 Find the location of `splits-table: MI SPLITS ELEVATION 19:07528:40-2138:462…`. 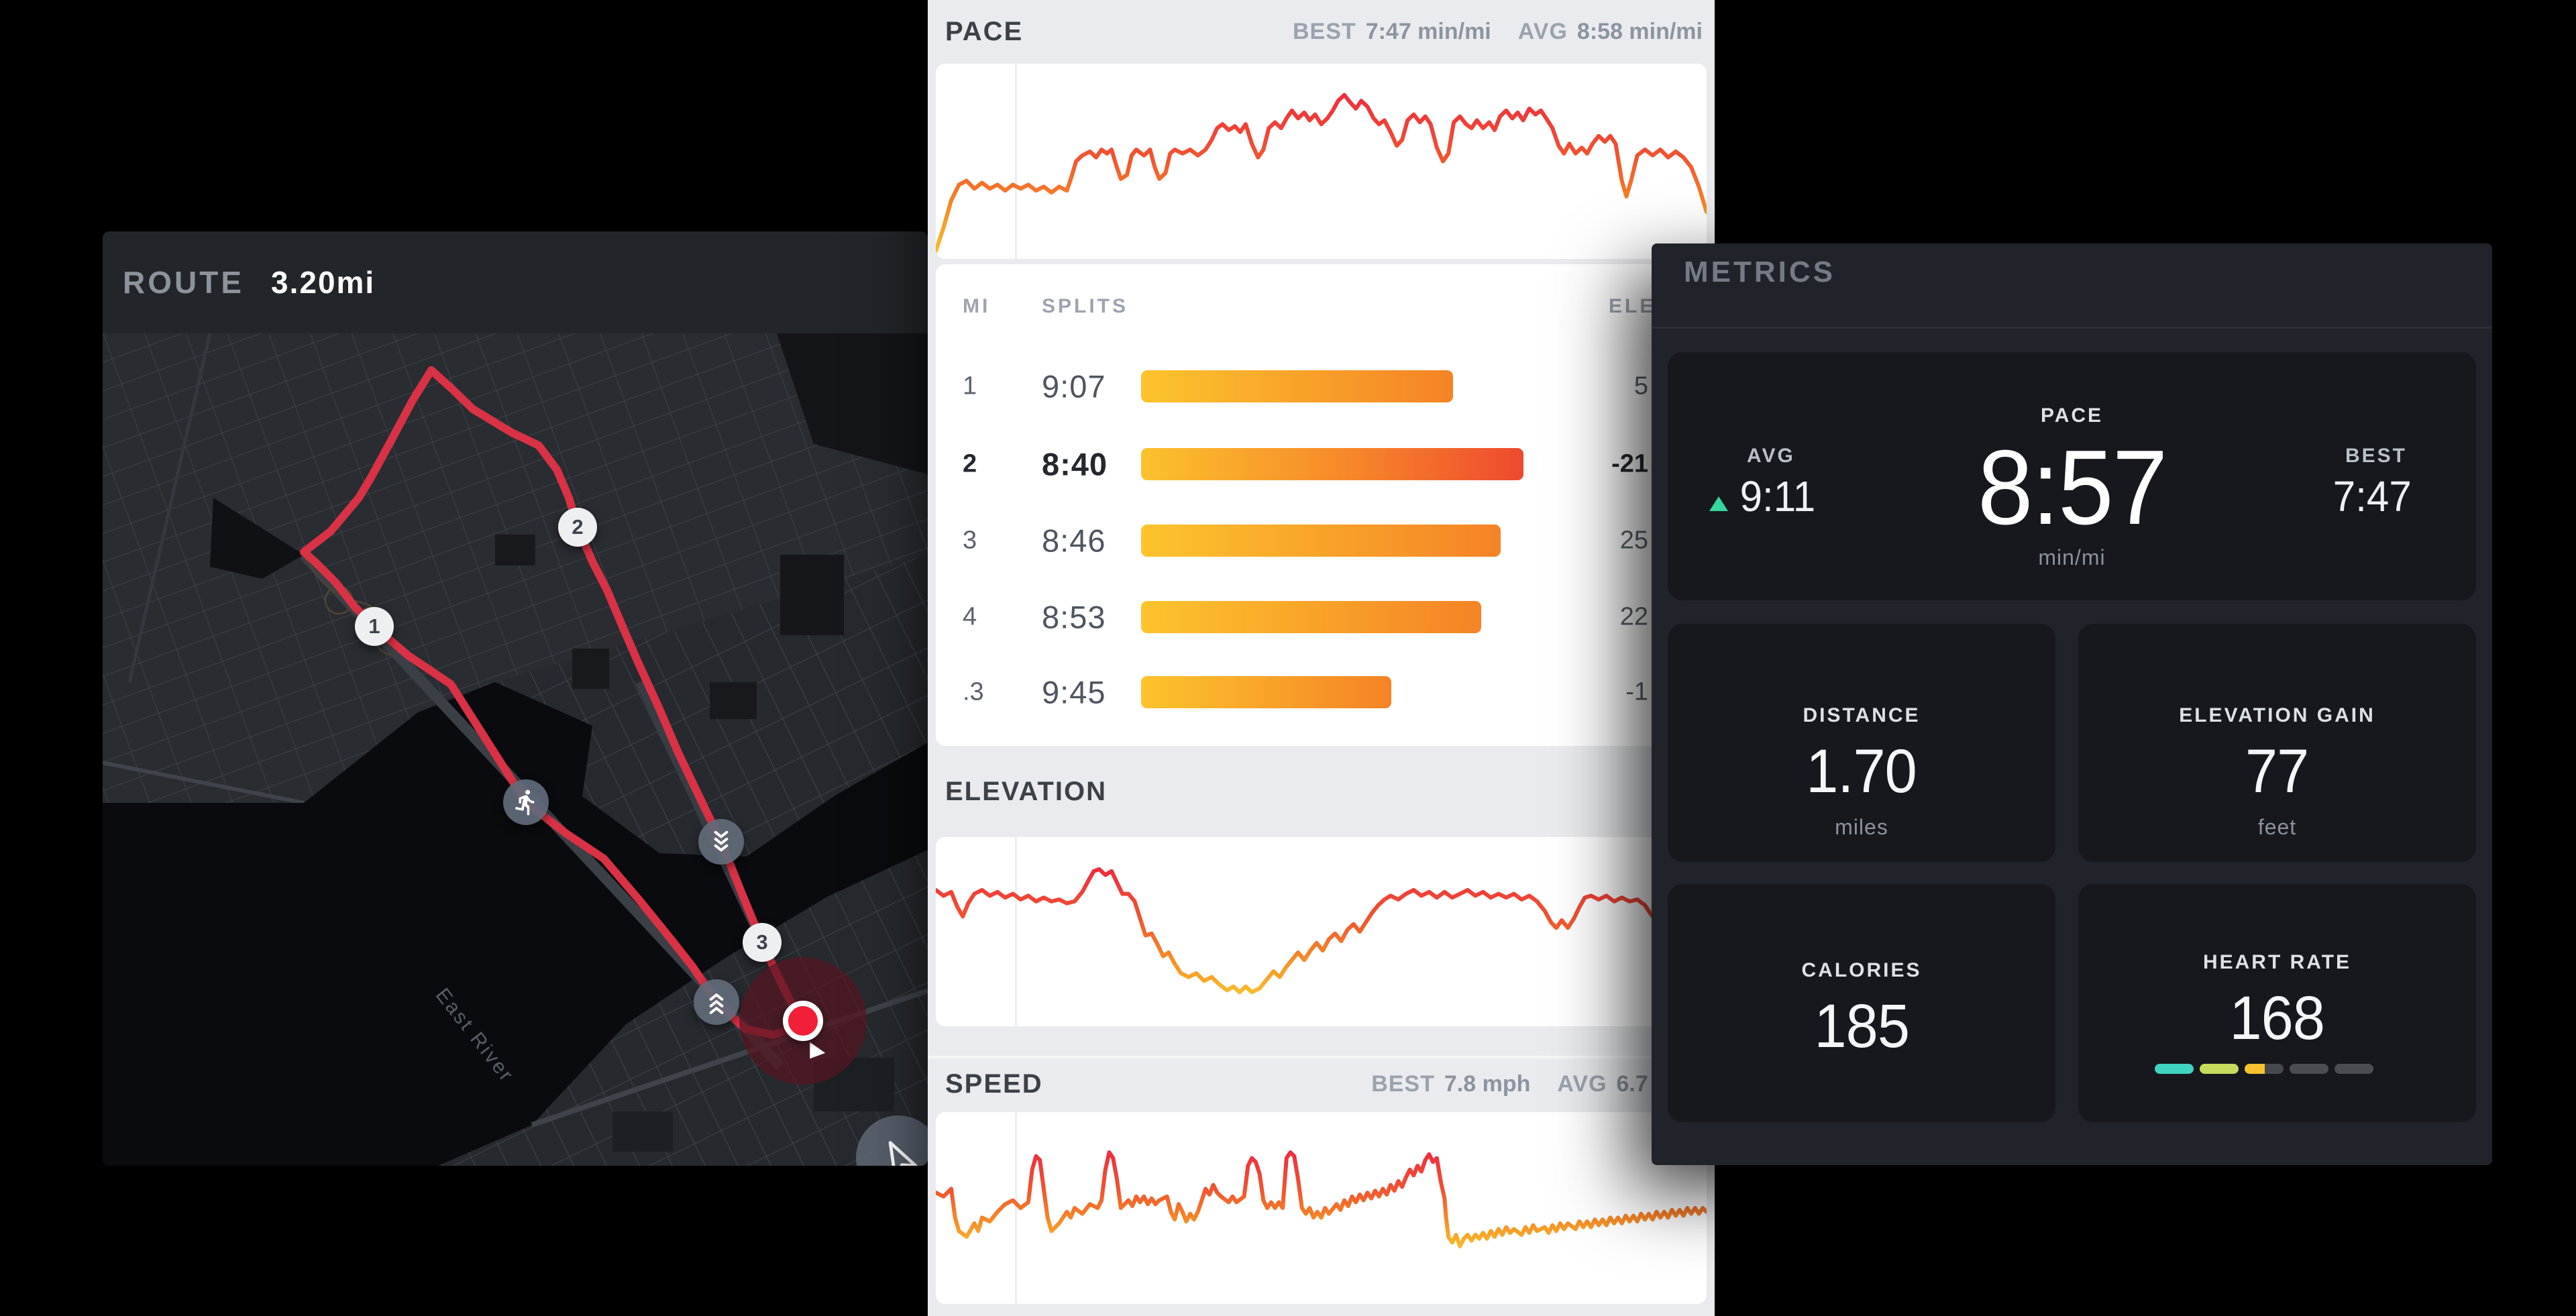

splits-table: MI SPLITS ELEVATION 19:07528:40-2138:462… is located at coordinates (1321, 505).